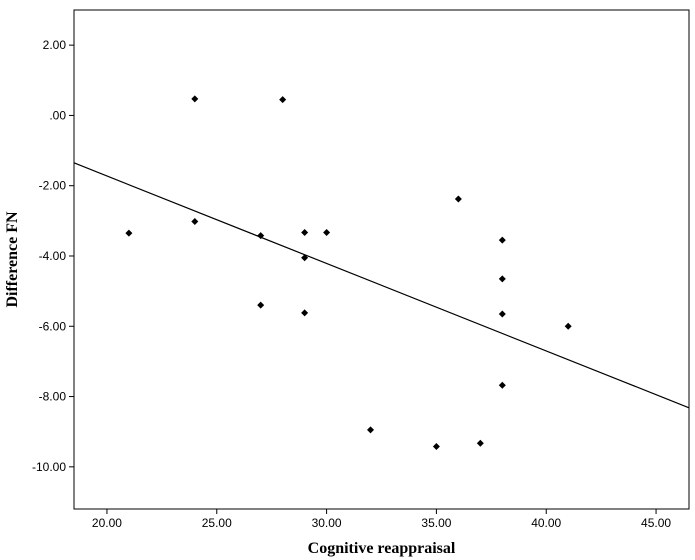 The width and height of the screenshot is (695, 560). What do you see at coordinates (107, 523) in the screenshot?
I see `x-tick-label: 20.00` at bounding box center [107, 523].